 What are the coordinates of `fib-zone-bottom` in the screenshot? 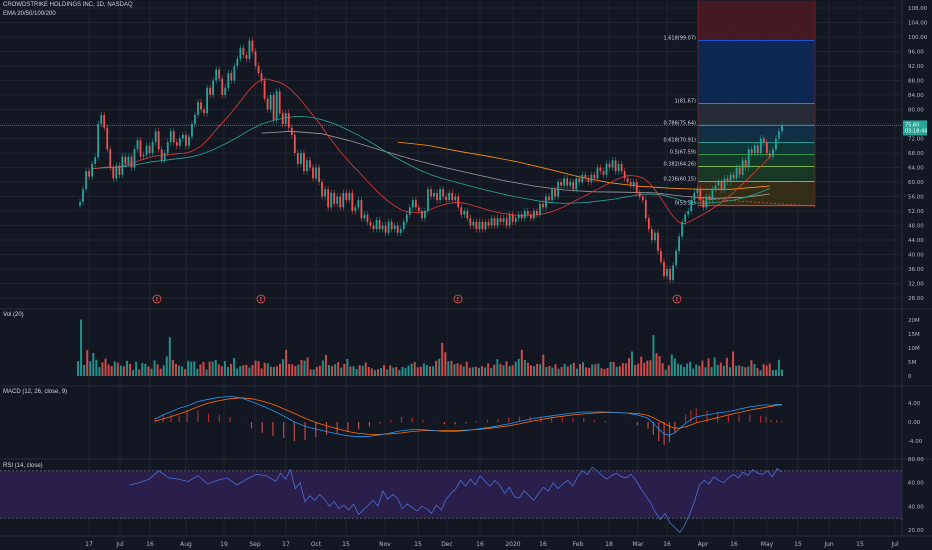 It's located at (756, 206).